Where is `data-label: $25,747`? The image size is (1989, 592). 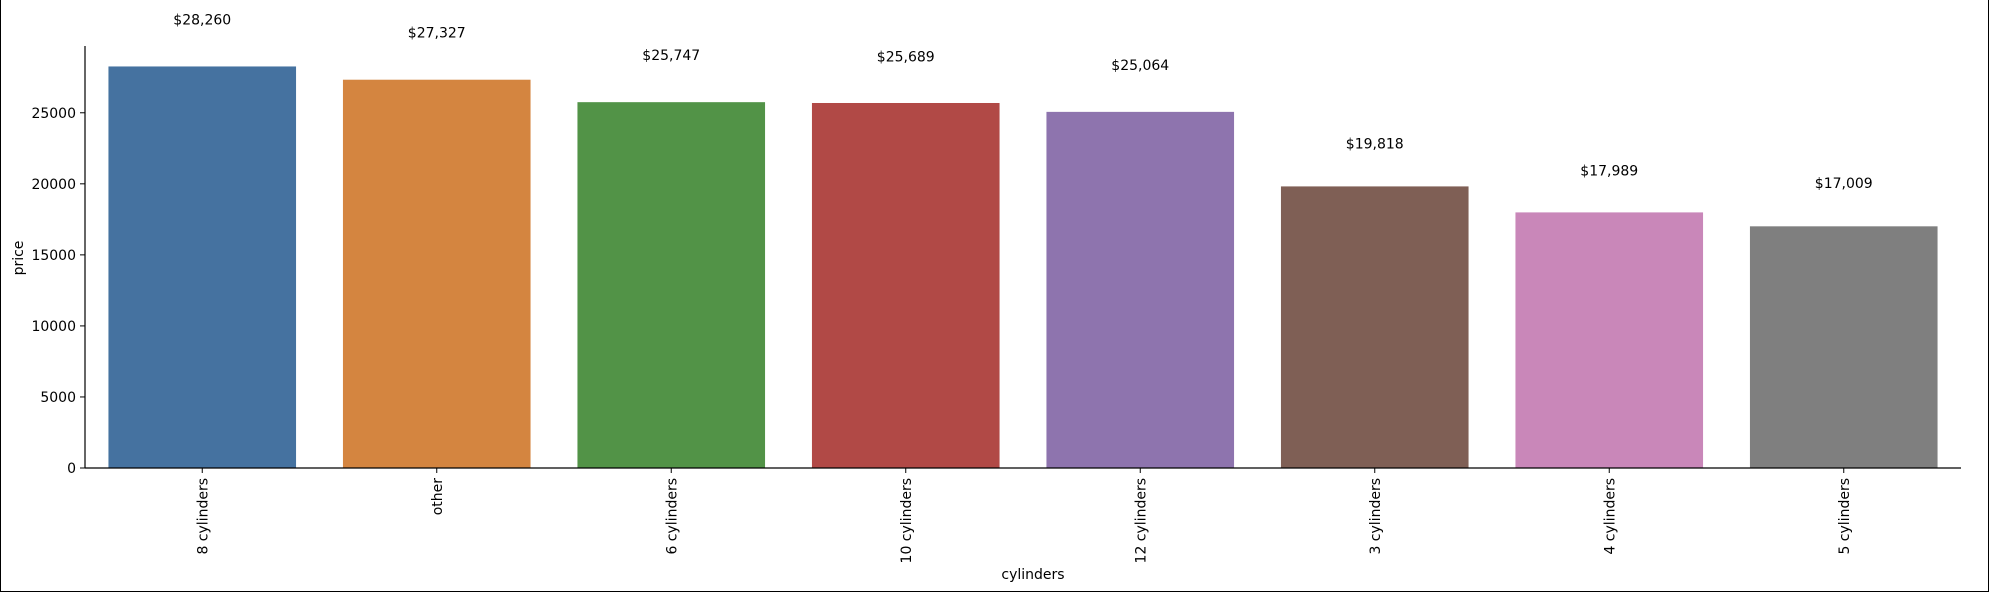
data-label: $25,747 is located at coordinates (671, 56).